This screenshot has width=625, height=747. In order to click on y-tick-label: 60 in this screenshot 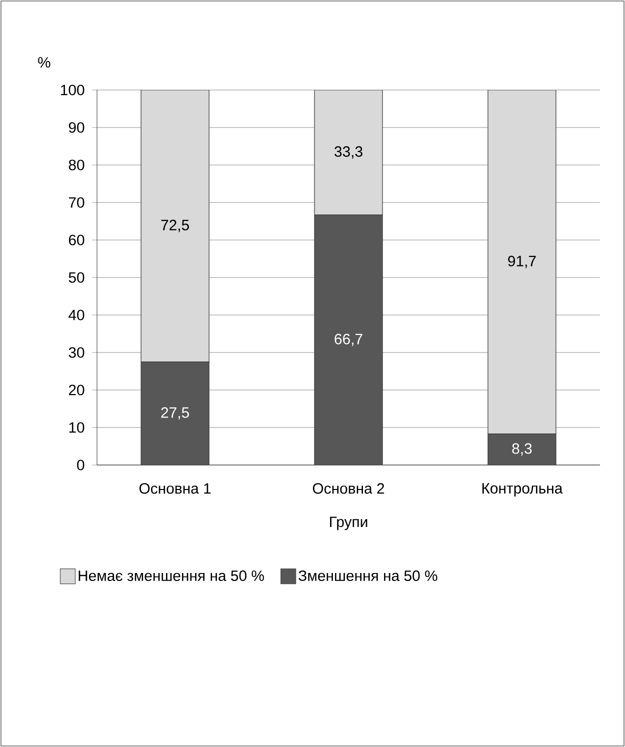, I will do `click(76, 240)`.